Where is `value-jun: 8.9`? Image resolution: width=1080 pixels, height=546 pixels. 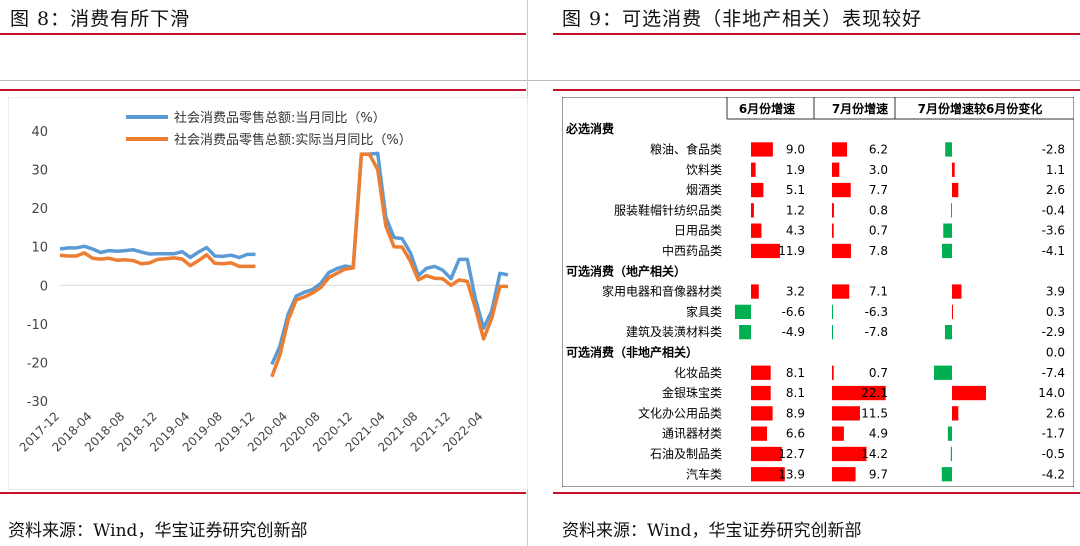
value-jun: 8.9 is located at coordinates (795, 413).